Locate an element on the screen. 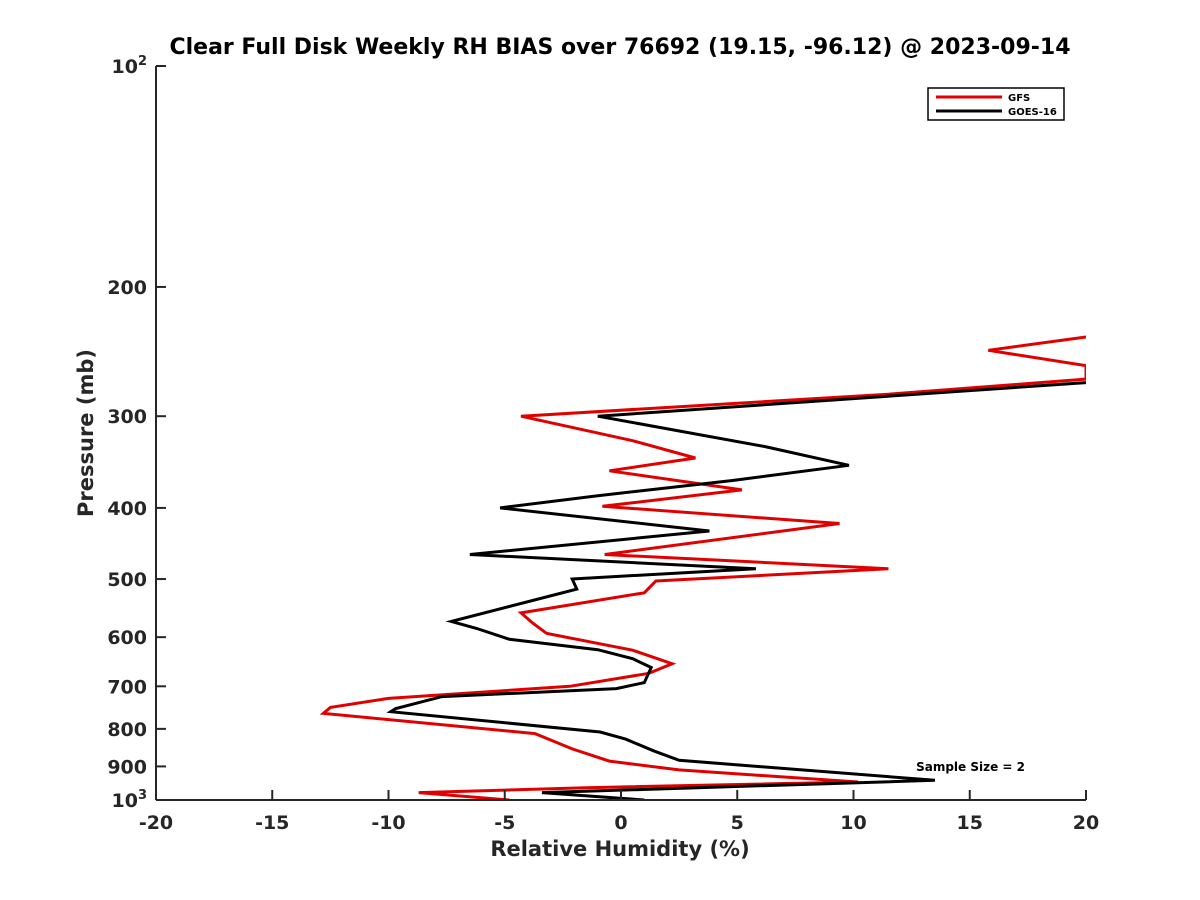 This screenshot has height=900, width=1200. x-tick-label: -5 is located at coordinates (504, 823).